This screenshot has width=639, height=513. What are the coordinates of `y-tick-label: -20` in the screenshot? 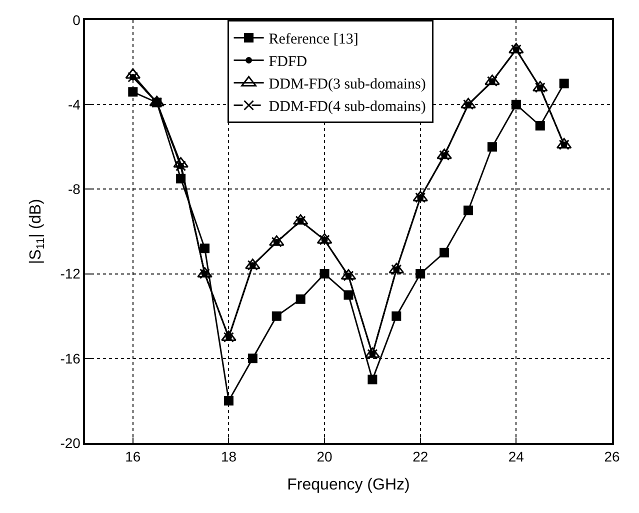 It's located at (70, 442).